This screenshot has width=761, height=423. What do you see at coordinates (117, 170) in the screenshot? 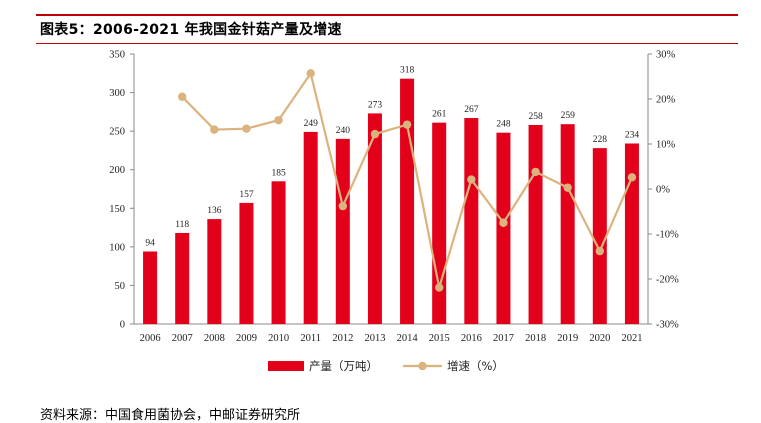
I see `left-tick-label: 200` at bounding box center [117, 170].